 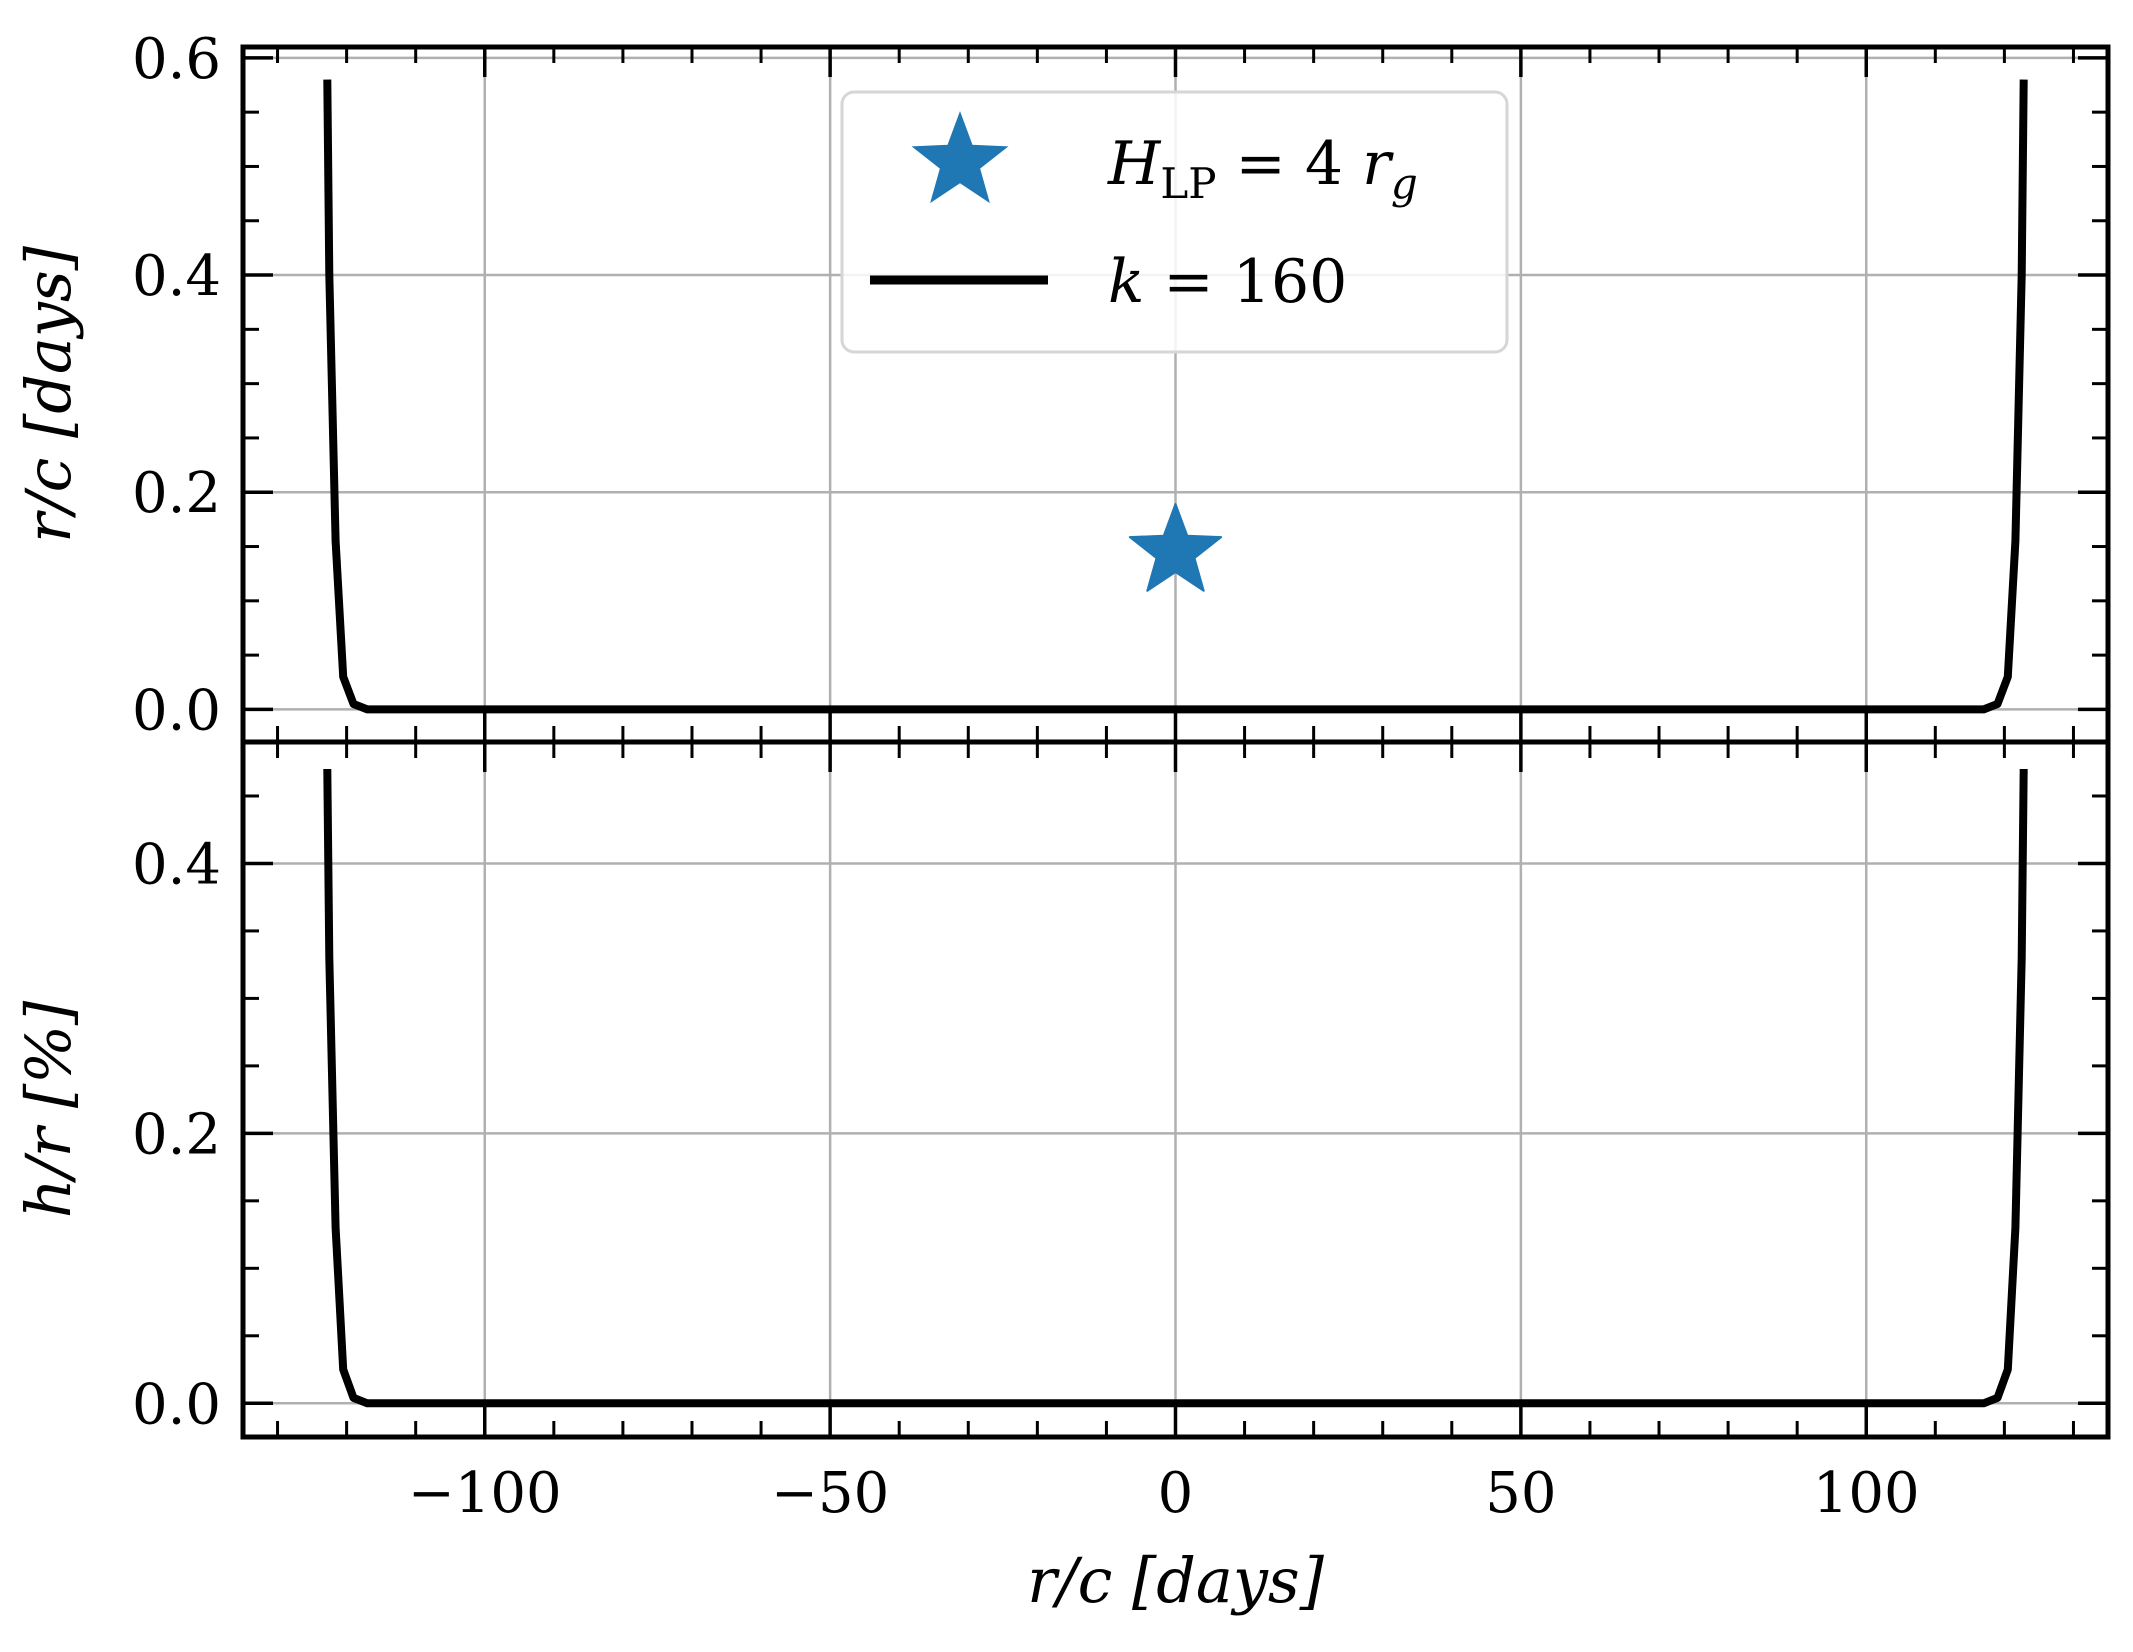 I want to click on bottom-y-tick-label: 0.2, so click(x=176, y=1134).